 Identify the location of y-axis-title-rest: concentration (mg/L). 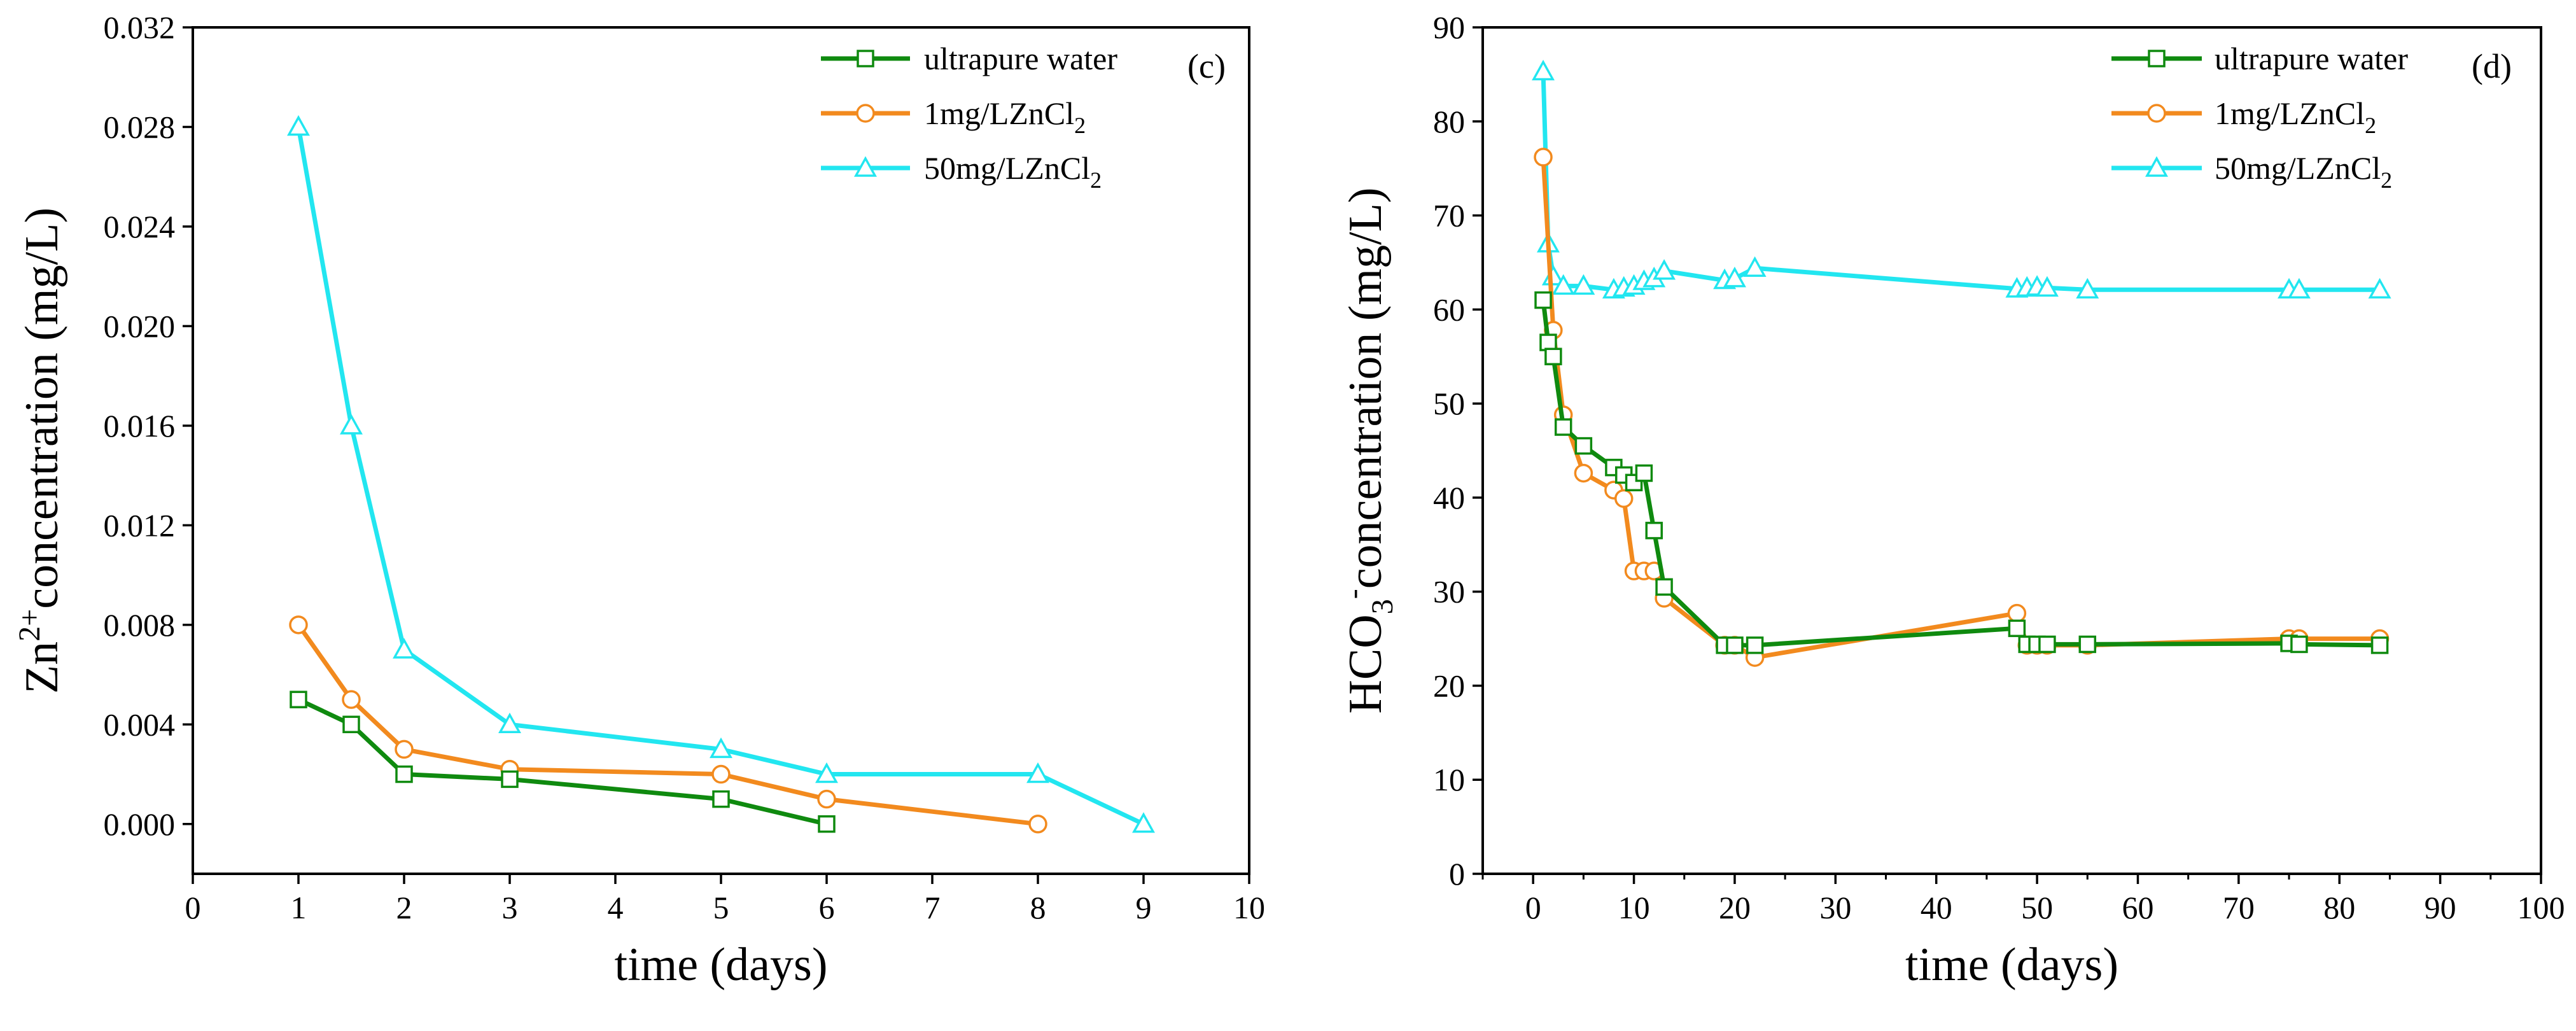
(42, 408).